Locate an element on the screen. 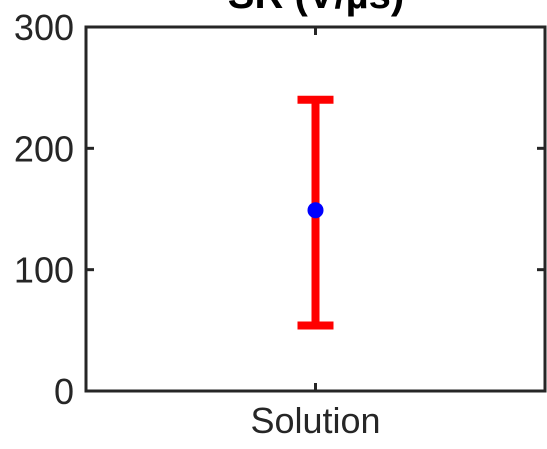 Image resolution: width=547 pixels, height=449 pixels. y-tick-label: 100 is located at coordinates (44, 270).